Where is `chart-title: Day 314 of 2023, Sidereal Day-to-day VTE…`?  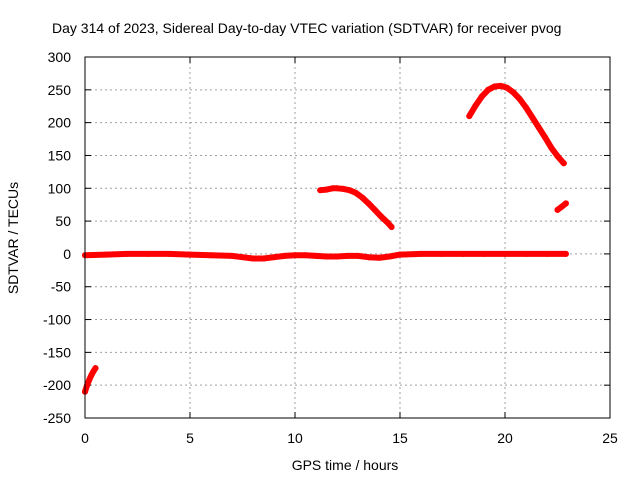 chart-title: Day 314 of 2023, Sidereal Day-to-day VTE… is located at coordinates (306, 28).